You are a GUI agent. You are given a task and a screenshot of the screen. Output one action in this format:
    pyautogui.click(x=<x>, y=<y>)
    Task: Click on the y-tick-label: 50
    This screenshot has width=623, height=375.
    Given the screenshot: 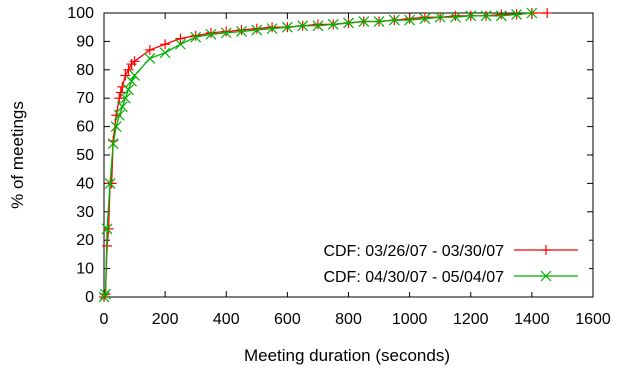 What is the action you would take?
    pyautogui.click(x=85, y=155)
    